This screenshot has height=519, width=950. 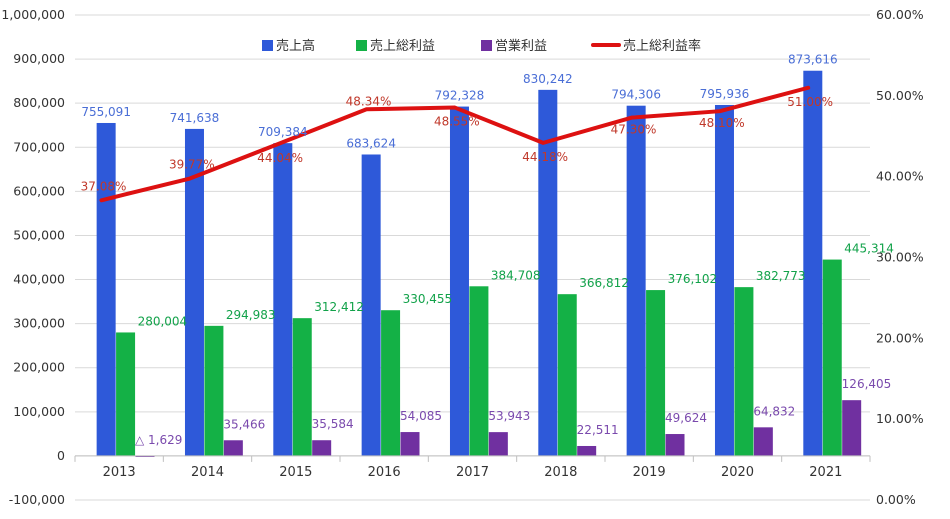 I want to click on data-label-1-5: 366,812, so click(x=604, y=283).